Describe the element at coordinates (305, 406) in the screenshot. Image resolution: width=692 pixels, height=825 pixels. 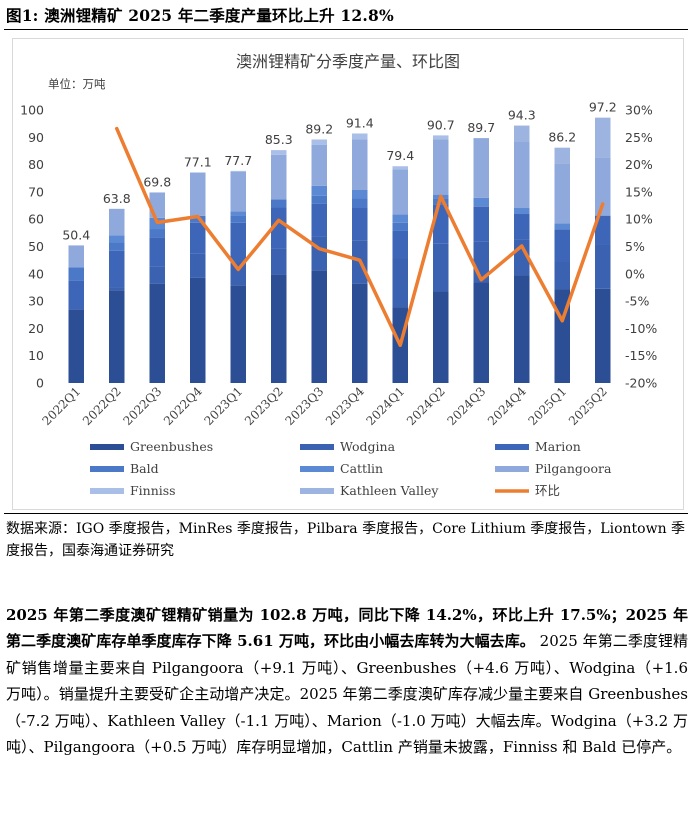
I see `category-label: 2023Q3` at that location.